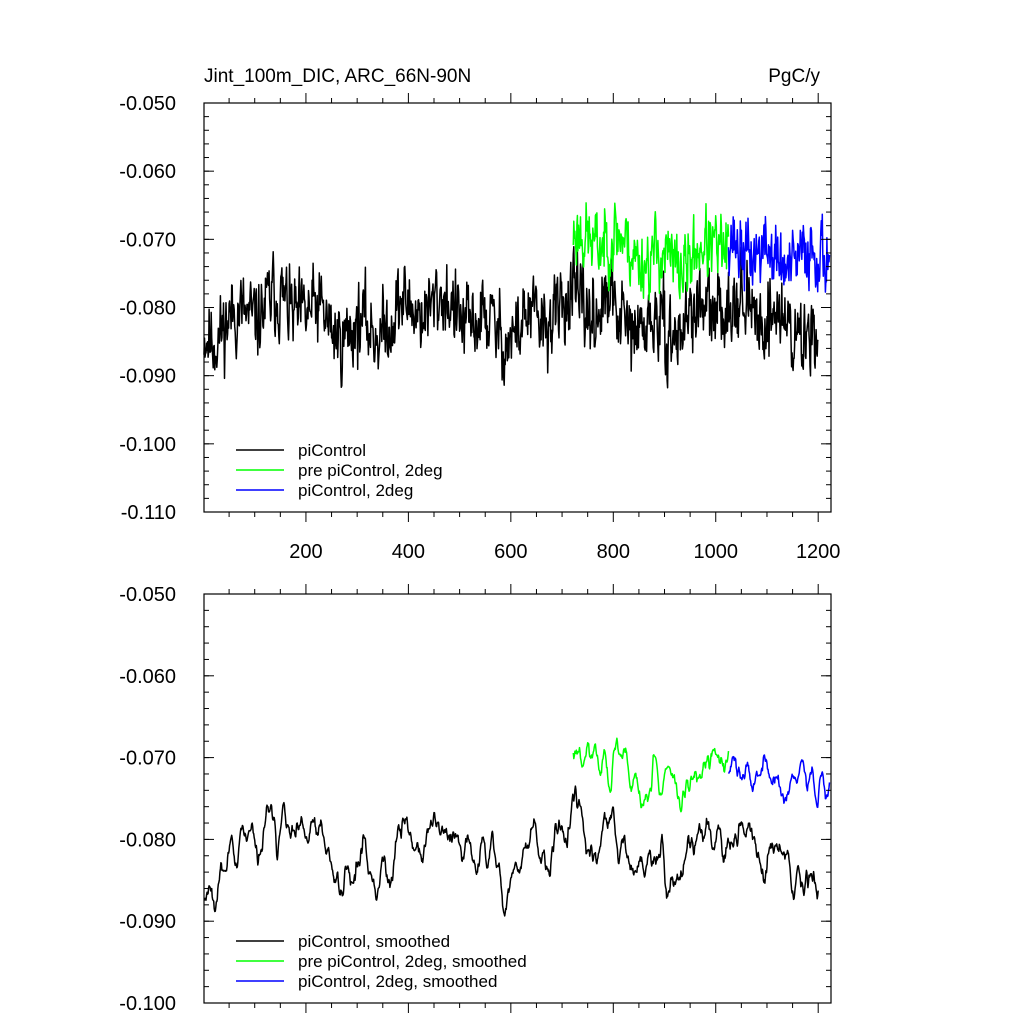  Describe the element at coordinates (370, 470) in the screenshot. I see `legend-label-0-1: pre piControl, 2deg` at that location.